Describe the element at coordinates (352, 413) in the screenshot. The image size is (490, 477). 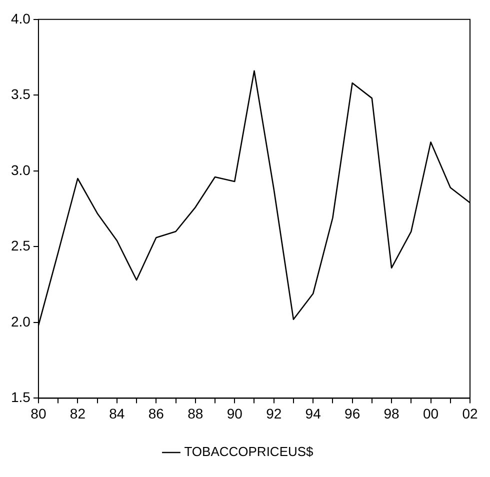
I see `x-tick-label: 96` at that location.